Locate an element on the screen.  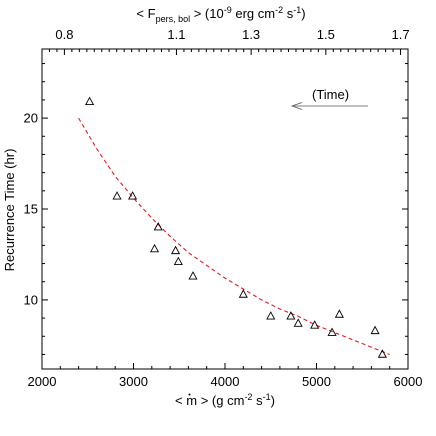
top-axis-label-sup1: -9 is located at coordinates (228, 10).